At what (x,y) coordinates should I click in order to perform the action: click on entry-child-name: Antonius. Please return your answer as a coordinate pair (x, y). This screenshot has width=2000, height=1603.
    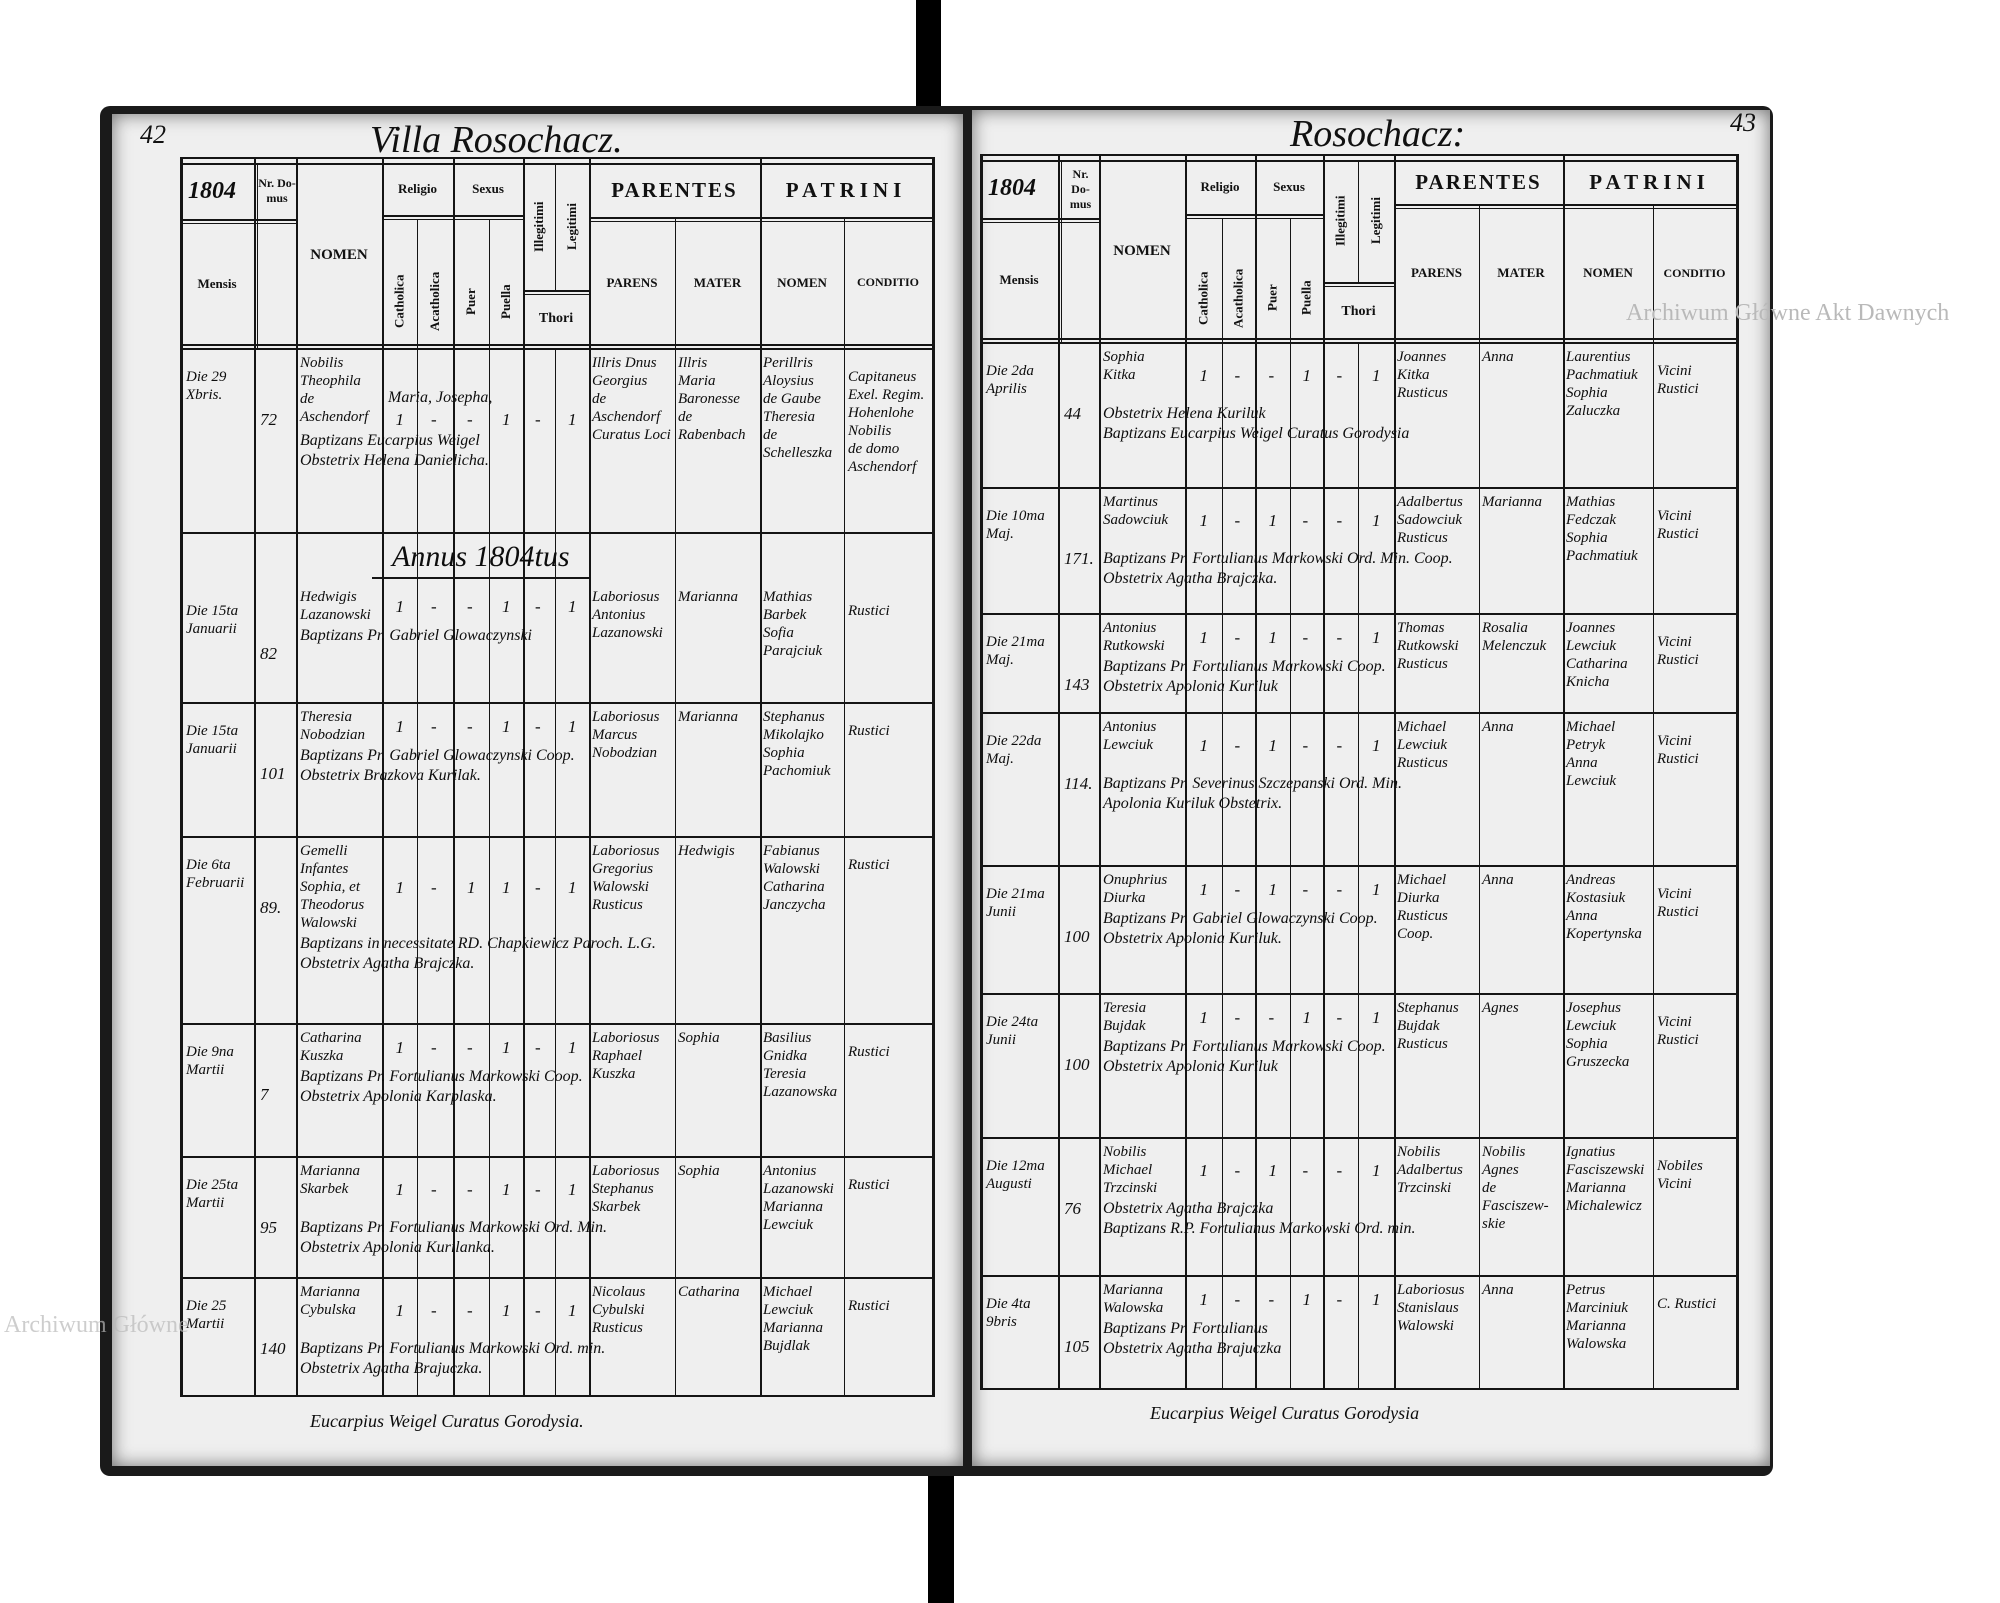
    Looking at the image, I should click on (1130, 727).